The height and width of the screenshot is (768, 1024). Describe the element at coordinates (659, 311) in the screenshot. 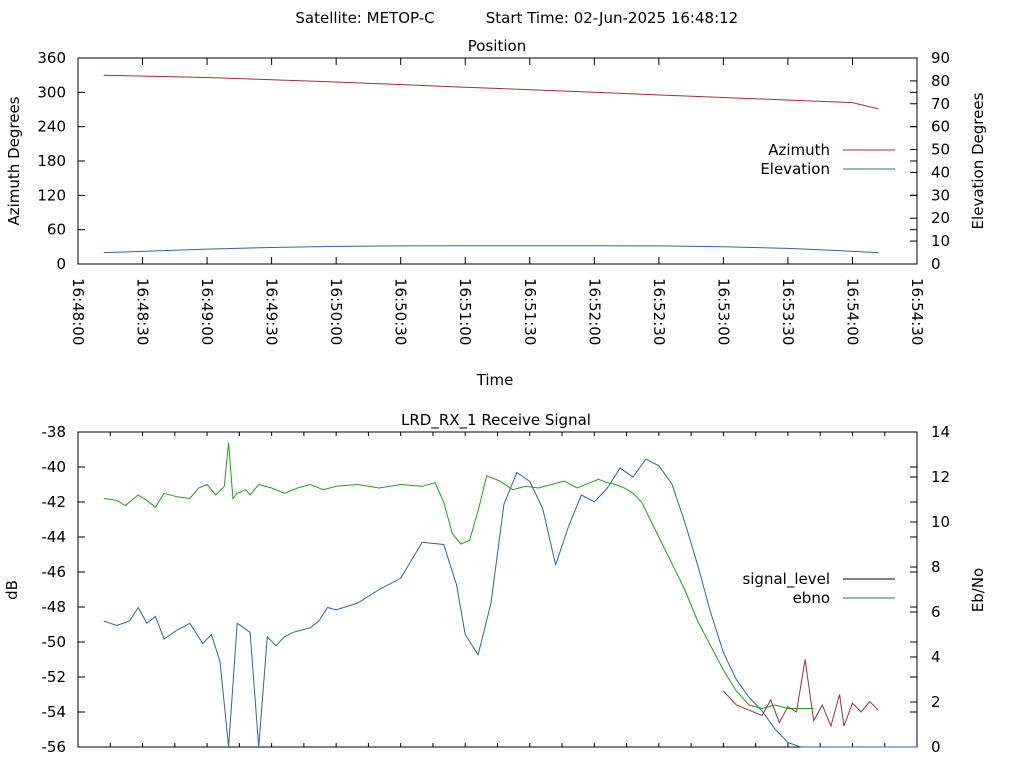

I see `c1-xtick-label-9: 16:52:30` at that location.